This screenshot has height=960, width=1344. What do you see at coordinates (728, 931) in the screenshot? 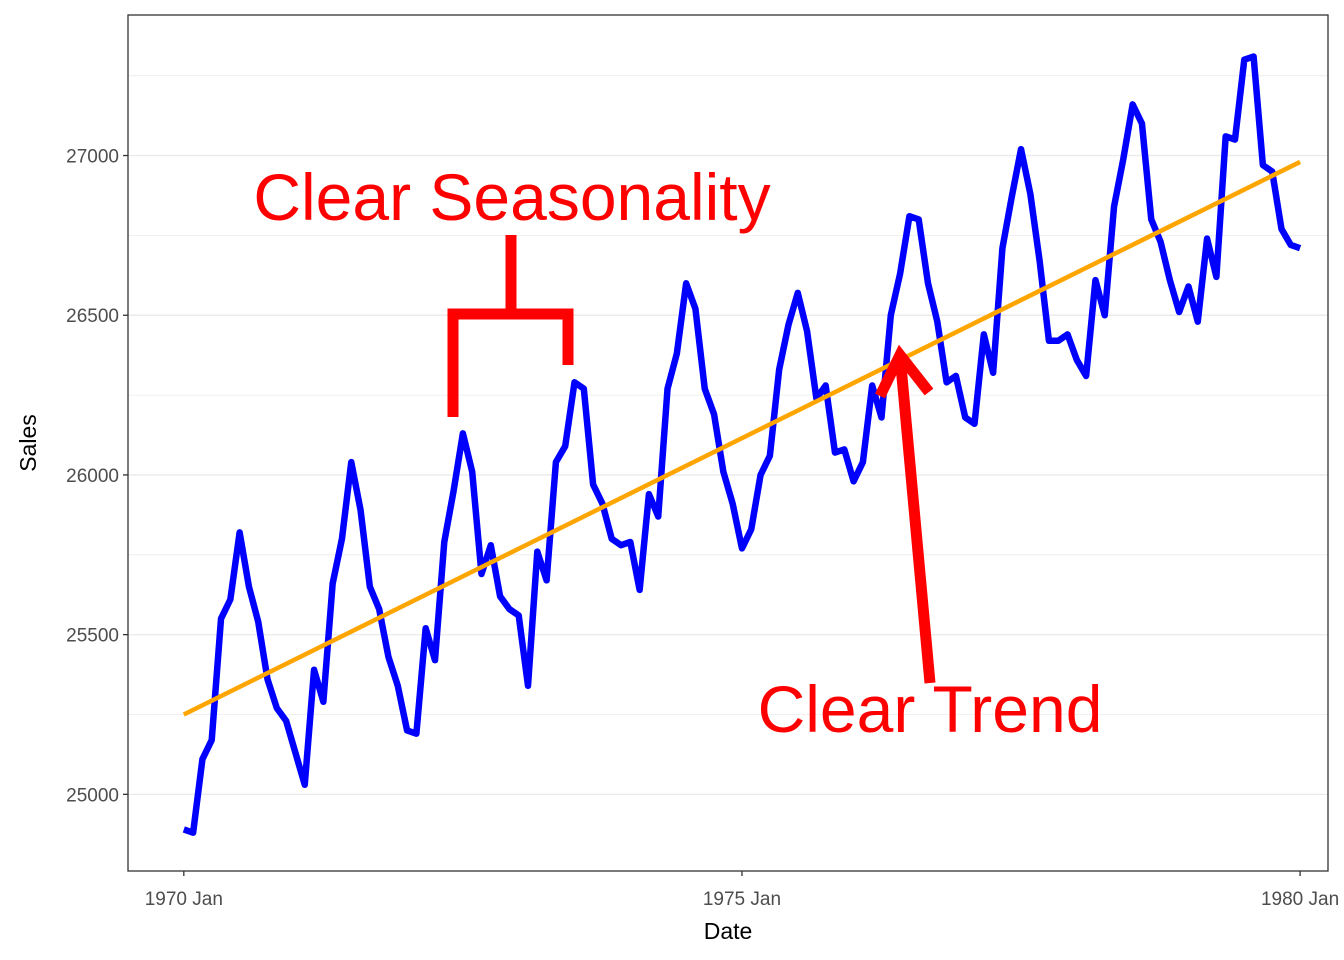
I see `x-axis-title: Date` at bounding box center [728, 931].